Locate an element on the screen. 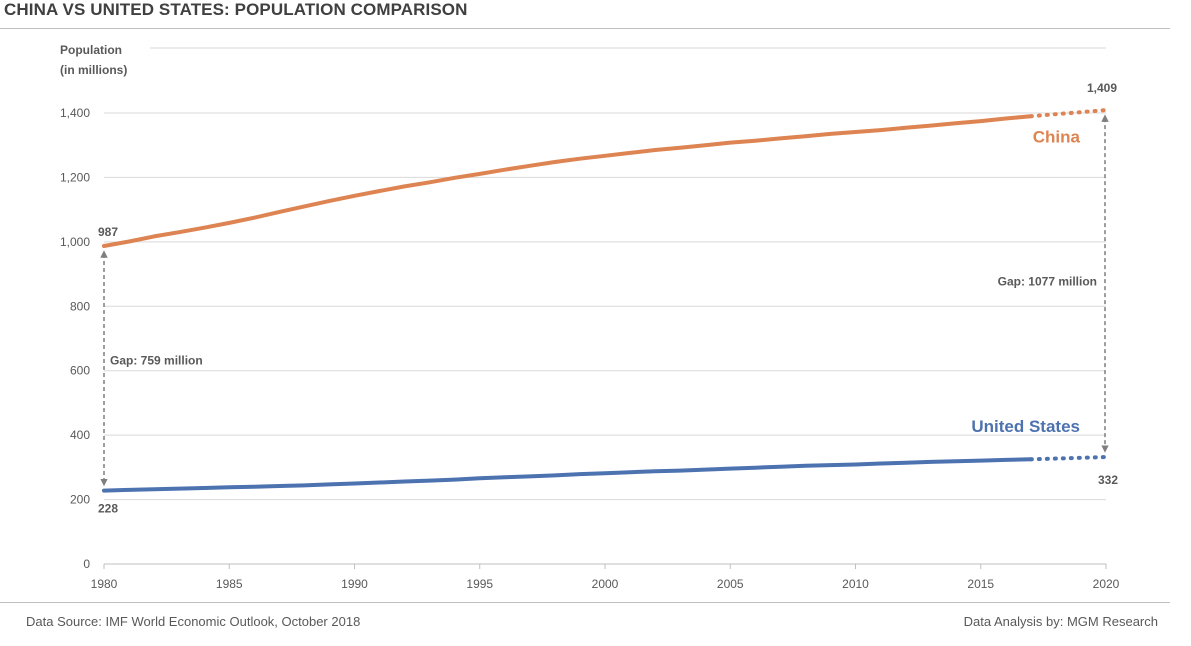 This screenshot has height=646, width=1191. footer-divider is located at coordinates (585, 602).